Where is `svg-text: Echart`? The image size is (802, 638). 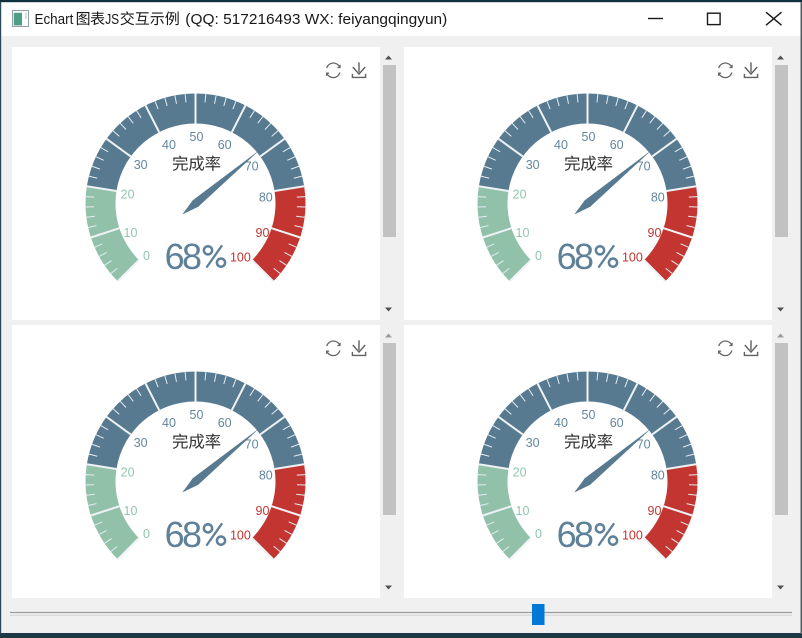
svg-text: Echart is located at coordinates (55, 19).